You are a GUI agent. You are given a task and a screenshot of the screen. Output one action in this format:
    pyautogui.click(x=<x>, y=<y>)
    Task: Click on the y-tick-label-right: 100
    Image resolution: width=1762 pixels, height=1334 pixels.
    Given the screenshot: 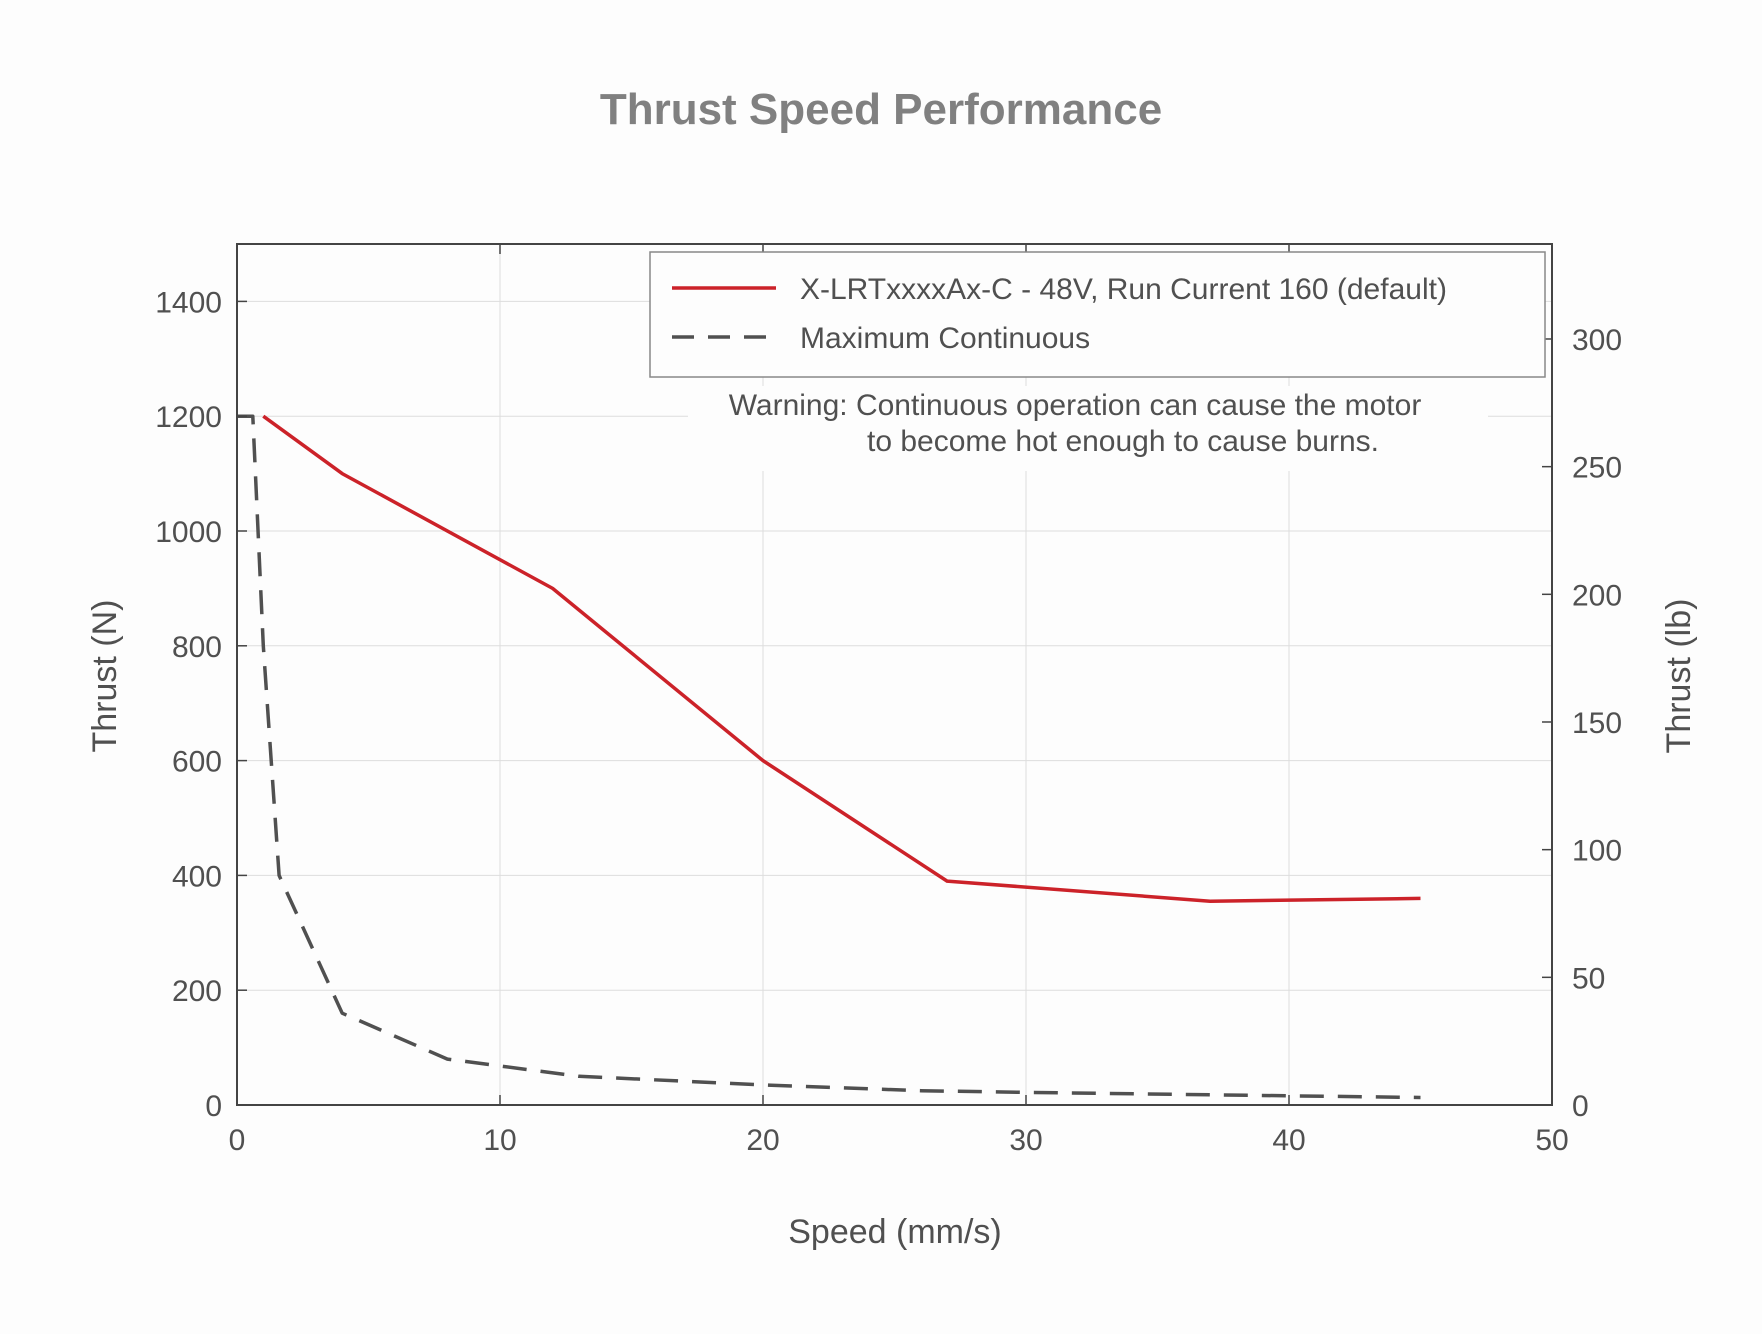 What is the action you would take?
    pyautogui.click(x=1597, y=851)
    